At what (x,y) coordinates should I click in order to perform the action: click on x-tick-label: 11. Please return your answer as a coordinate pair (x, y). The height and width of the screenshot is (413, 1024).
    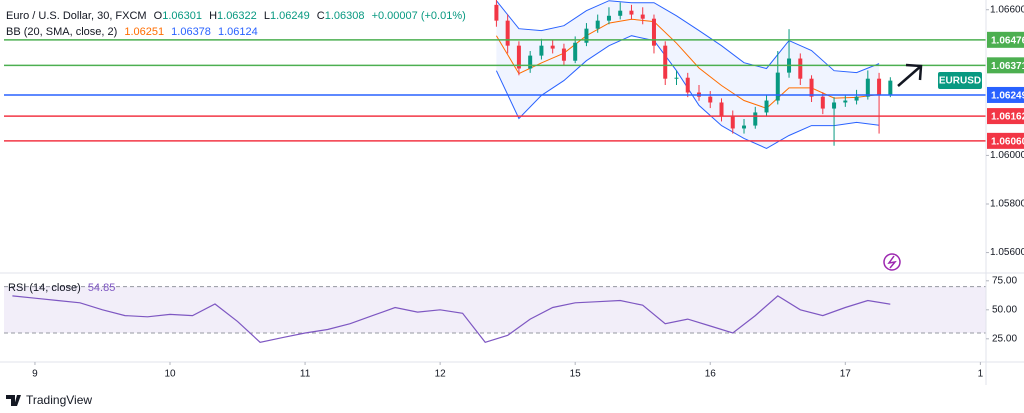
    Looking at the image, I should click on (305, 374).